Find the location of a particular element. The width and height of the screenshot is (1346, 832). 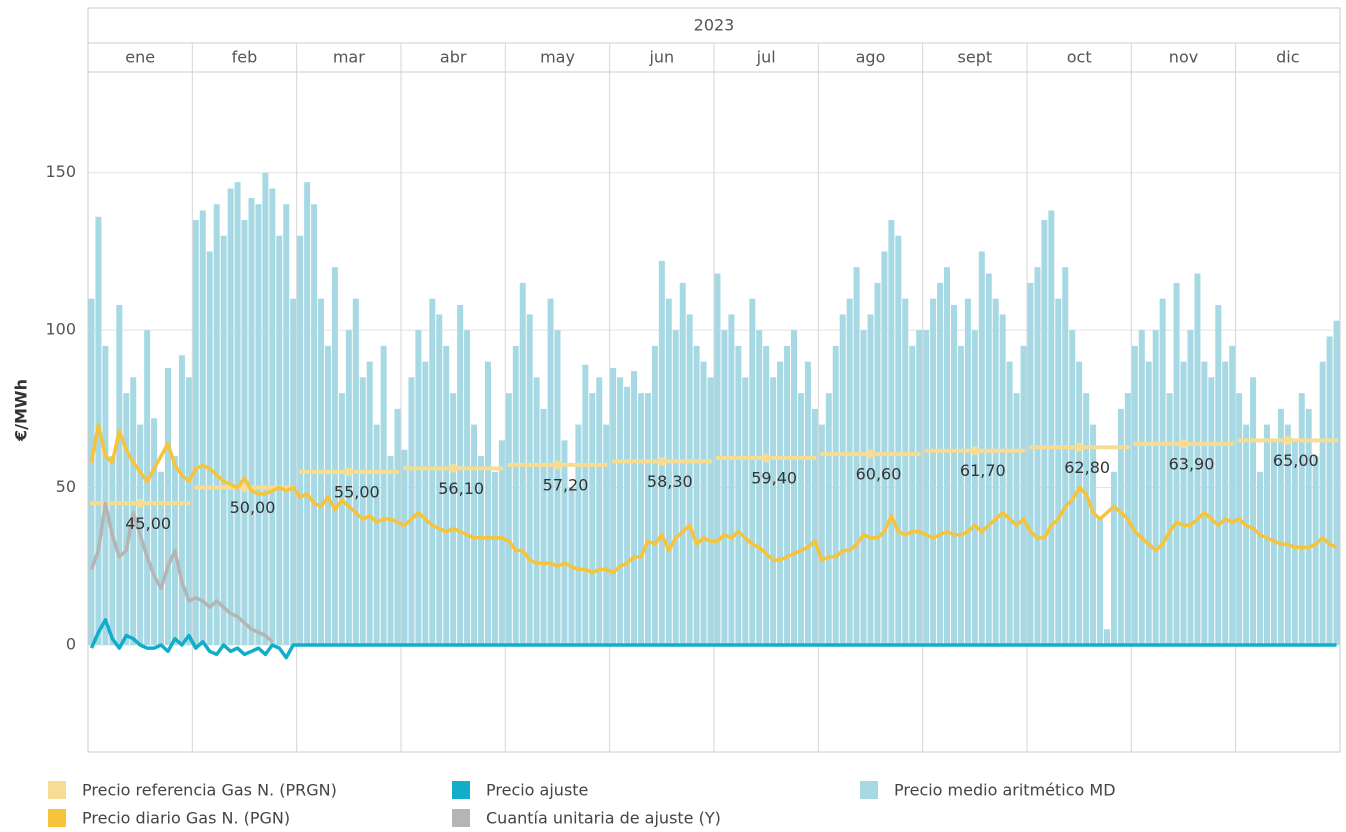

month-label: oct is located at coordinates (1079, 57).